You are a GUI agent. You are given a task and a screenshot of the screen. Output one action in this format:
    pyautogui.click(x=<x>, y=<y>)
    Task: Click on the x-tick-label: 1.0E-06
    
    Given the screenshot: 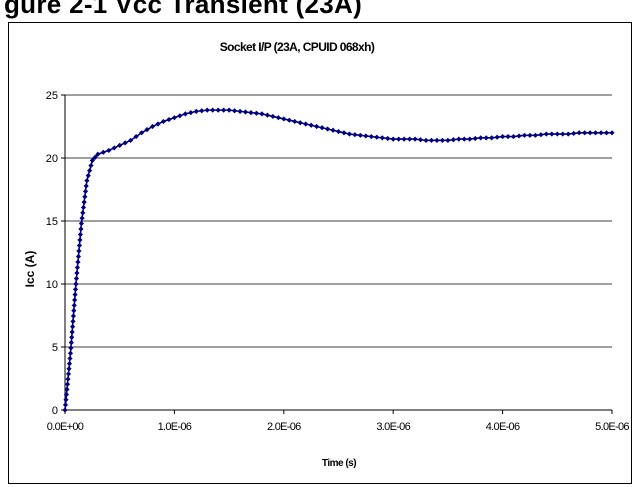 What is the action you would take?
    pyautogui.click(x=175, y=427)
    